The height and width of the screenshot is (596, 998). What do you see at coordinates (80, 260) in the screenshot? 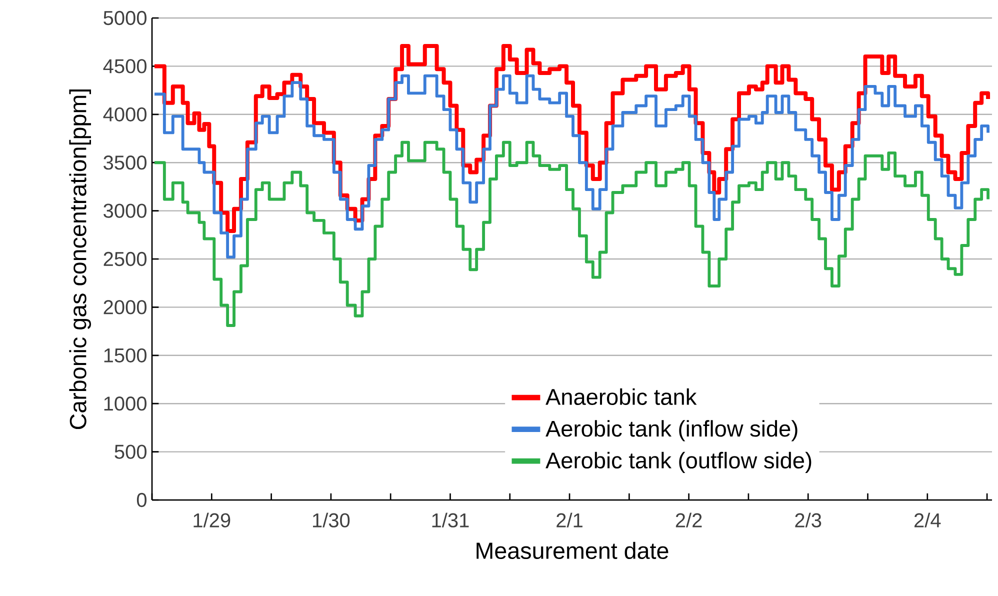
I see `y-axis-title: Carbonic gas concentration[ppm]` at bounding box center [80, 260].